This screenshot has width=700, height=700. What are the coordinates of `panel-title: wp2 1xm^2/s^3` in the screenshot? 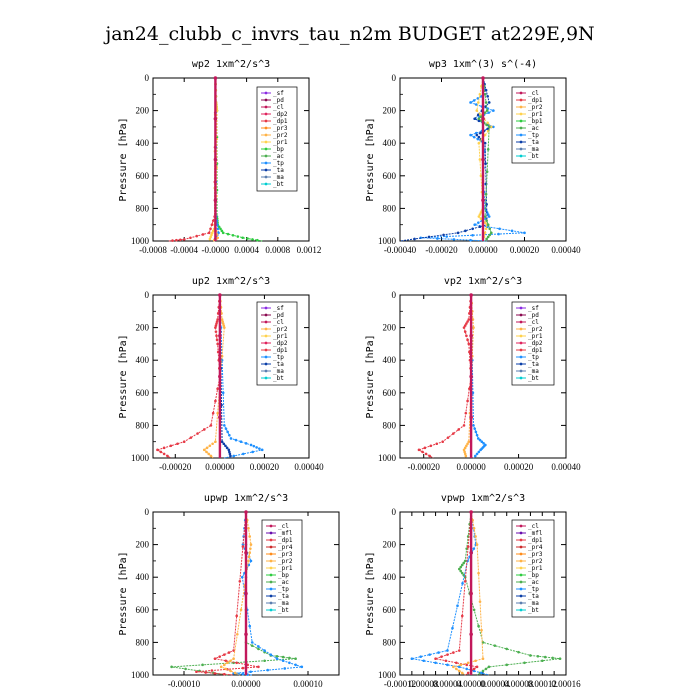 It's located at (231, 64).